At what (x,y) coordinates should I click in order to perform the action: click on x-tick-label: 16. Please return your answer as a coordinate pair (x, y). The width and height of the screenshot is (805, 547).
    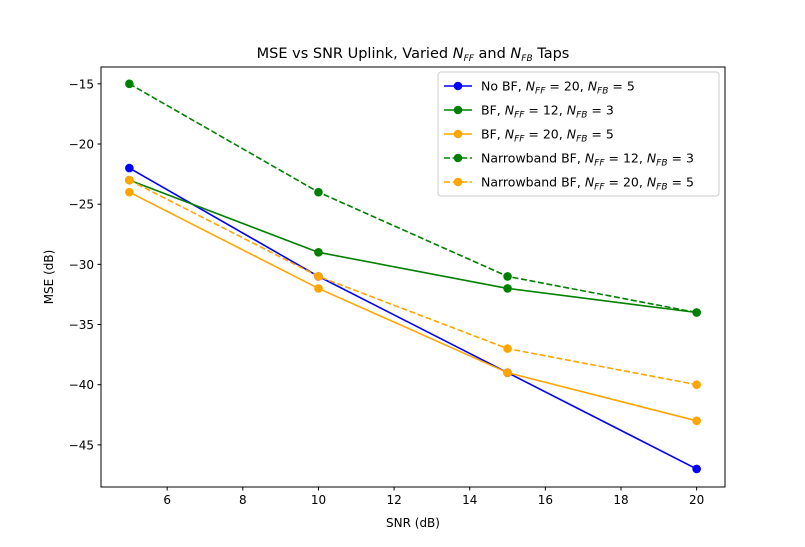
    Looking at the image, I should click on (545, 500).